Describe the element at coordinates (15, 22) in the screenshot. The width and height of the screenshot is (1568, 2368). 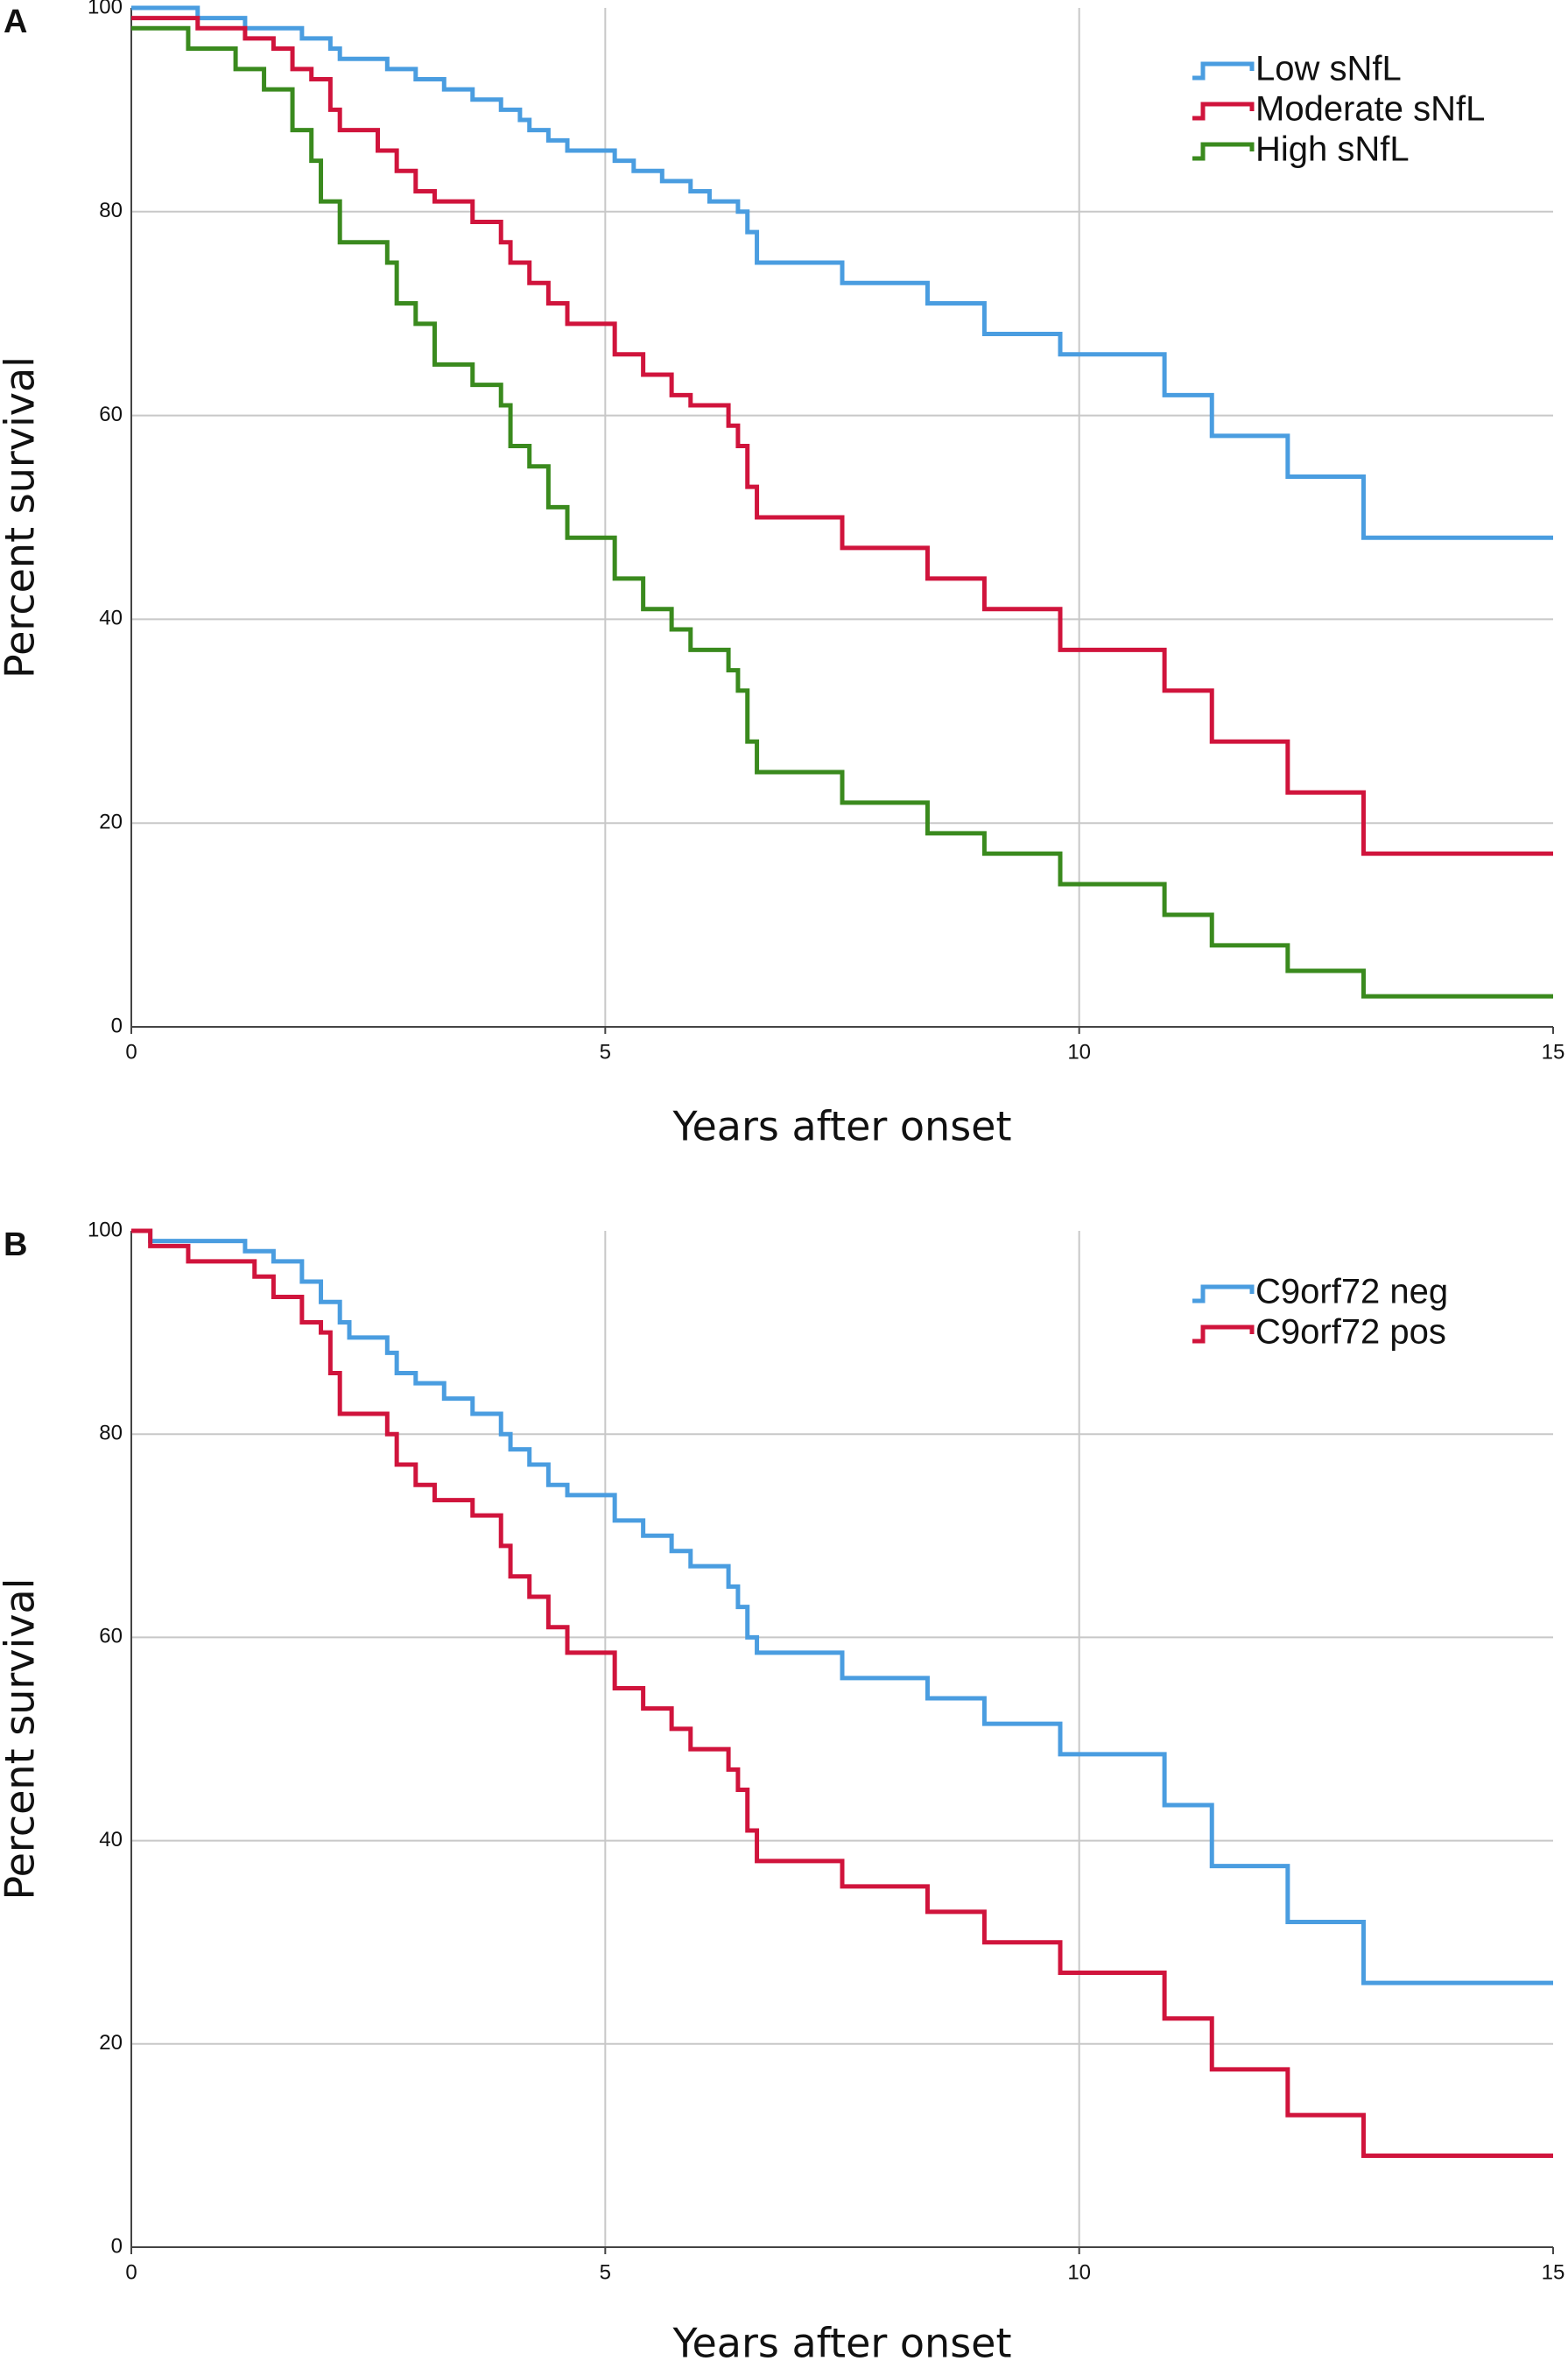
I see `panel-label: A` at that location.